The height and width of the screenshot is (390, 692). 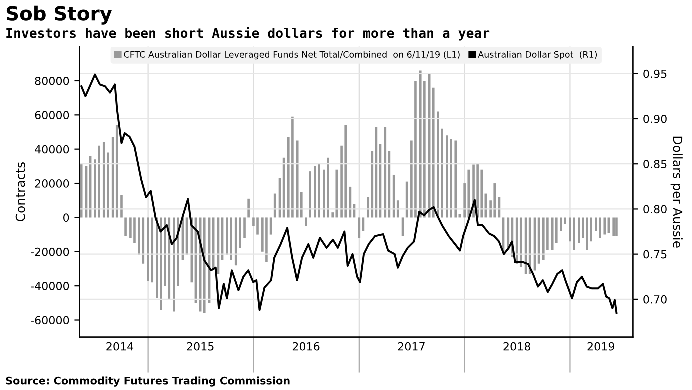 I want to click on x-tick-label: 2019, so click(x=601, y=346).